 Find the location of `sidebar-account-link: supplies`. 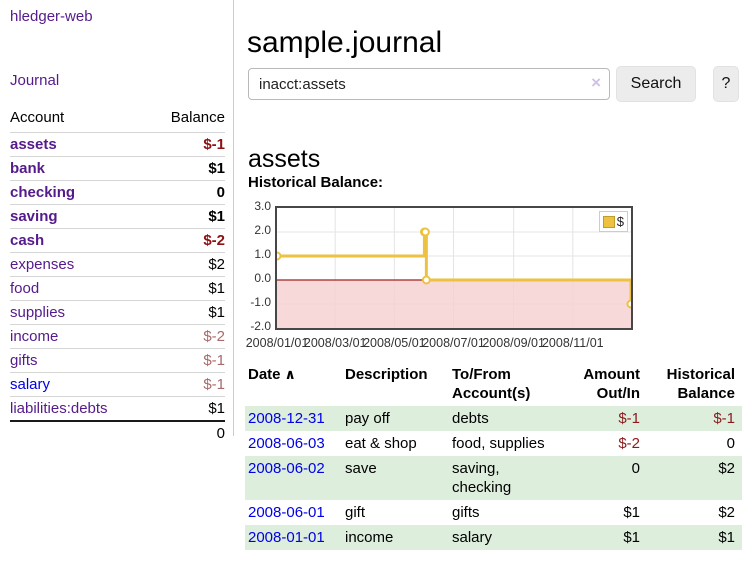

sidebar-account-link: supplies is located at coordinates (38, 312).